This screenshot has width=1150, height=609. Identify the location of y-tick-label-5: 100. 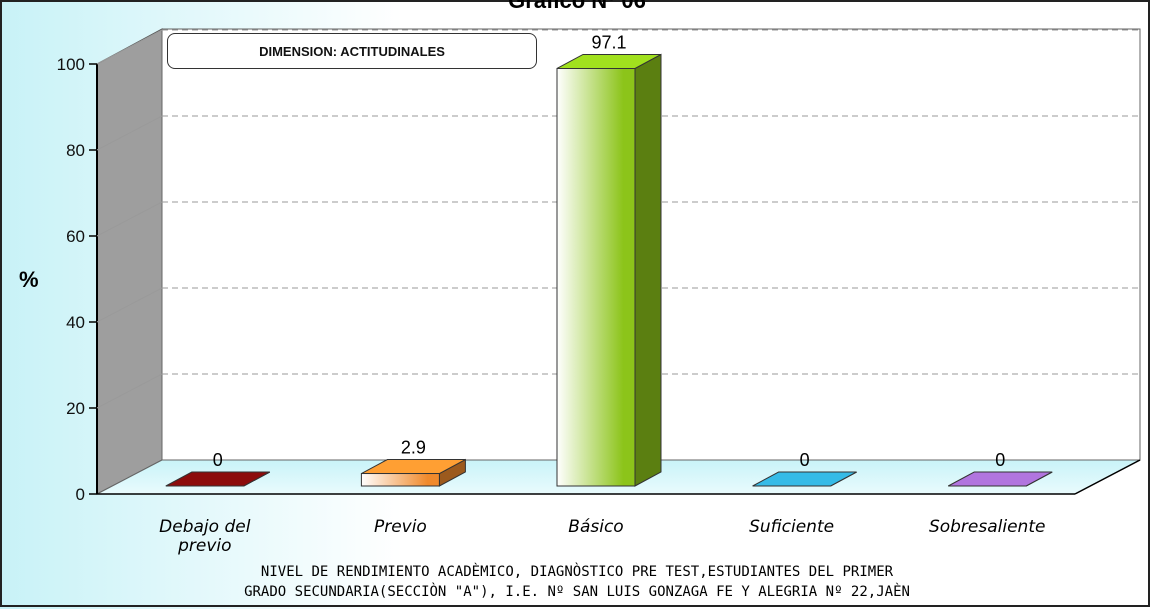
(71, 64).